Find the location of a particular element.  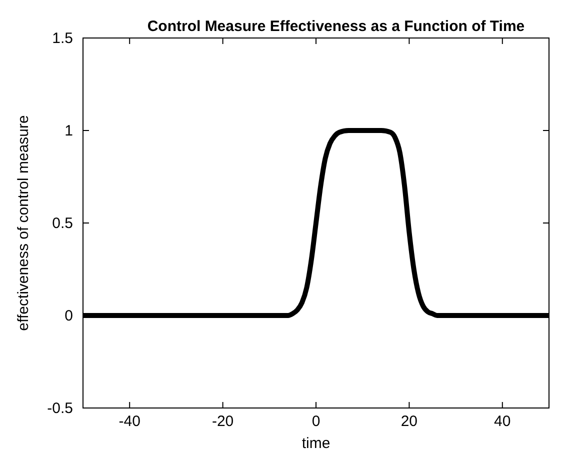

y-axis-title: effectiveness of control measure is located at coordinates (23, 223).